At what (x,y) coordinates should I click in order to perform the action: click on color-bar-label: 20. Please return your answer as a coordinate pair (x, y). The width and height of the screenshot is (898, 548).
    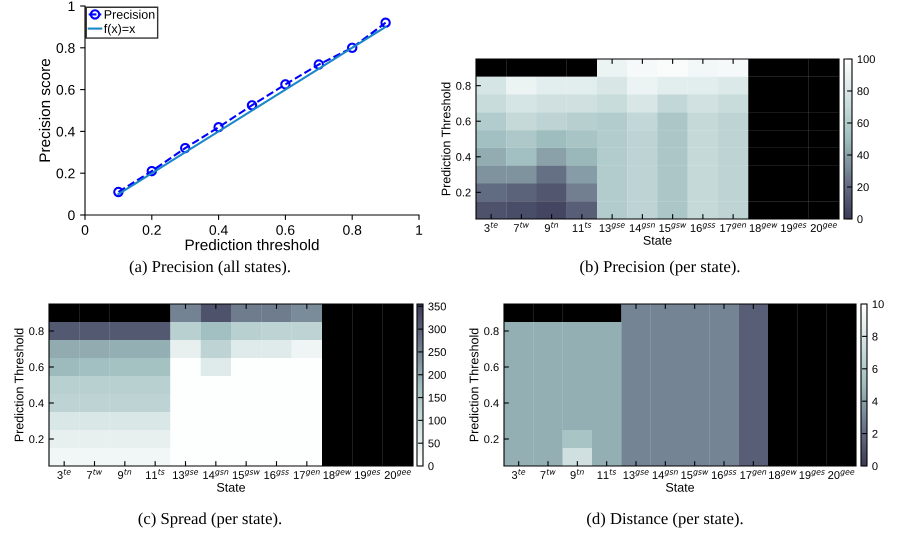
    Looking at the image, I should click on (863, 187).